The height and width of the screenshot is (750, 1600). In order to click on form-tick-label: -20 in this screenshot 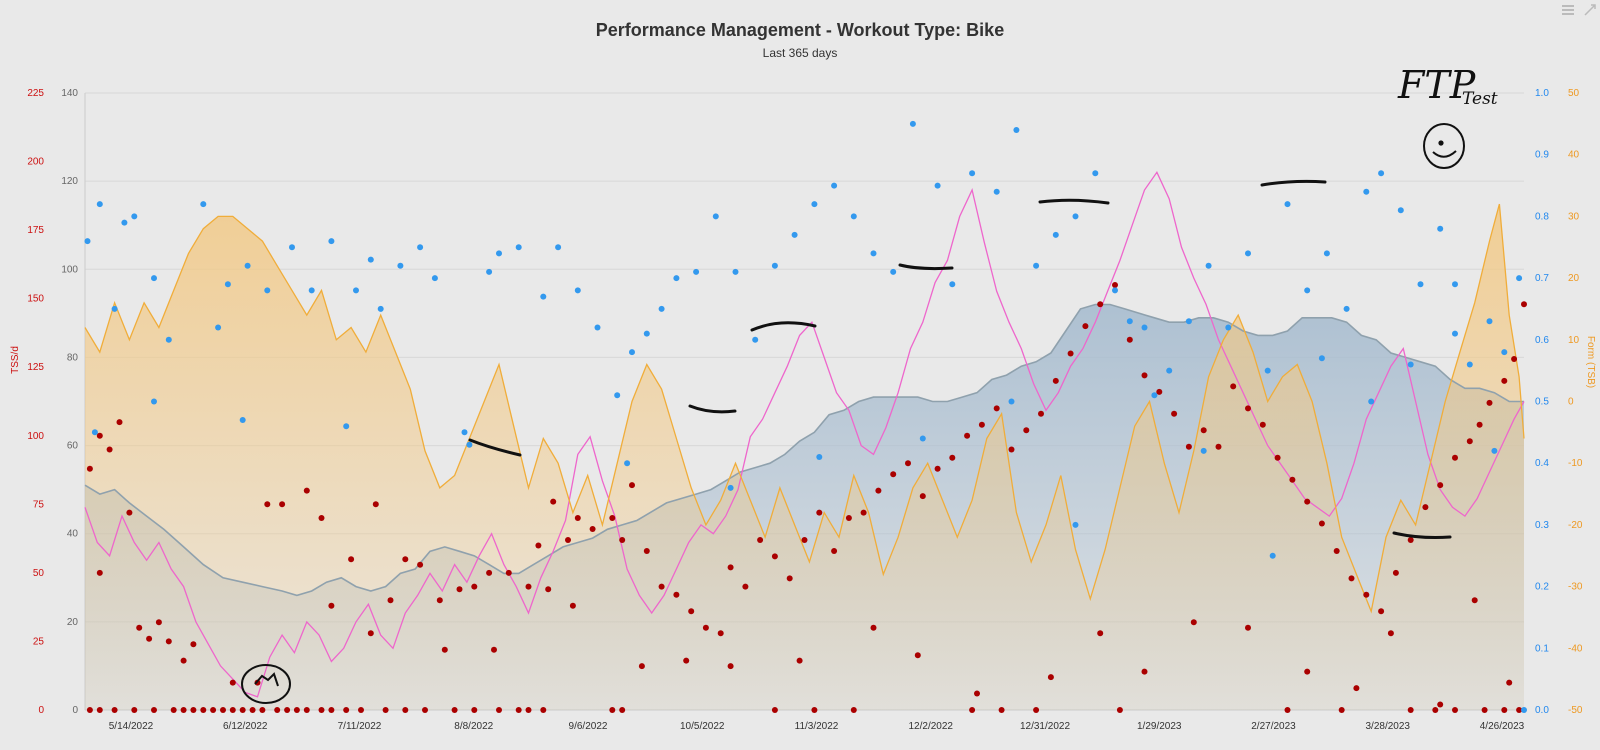, I will do `click(1575, 525)`.